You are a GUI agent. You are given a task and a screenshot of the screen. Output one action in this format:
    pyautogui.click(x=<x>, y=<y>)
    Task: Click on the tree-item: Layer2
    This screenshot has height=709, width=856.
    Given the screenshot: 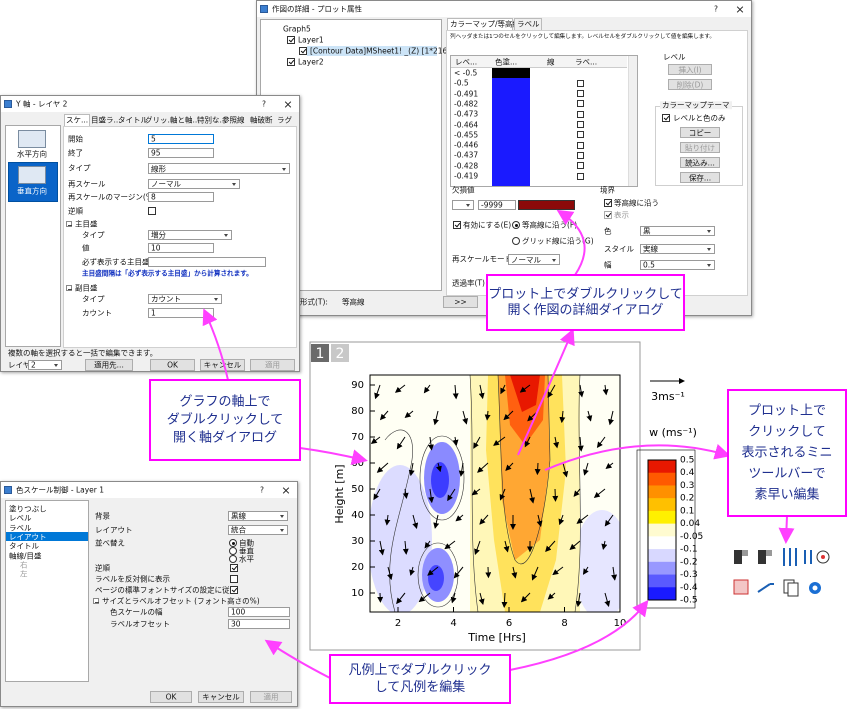 What is the action you would take?
    pyautogui.click(x=311, y=62)
    